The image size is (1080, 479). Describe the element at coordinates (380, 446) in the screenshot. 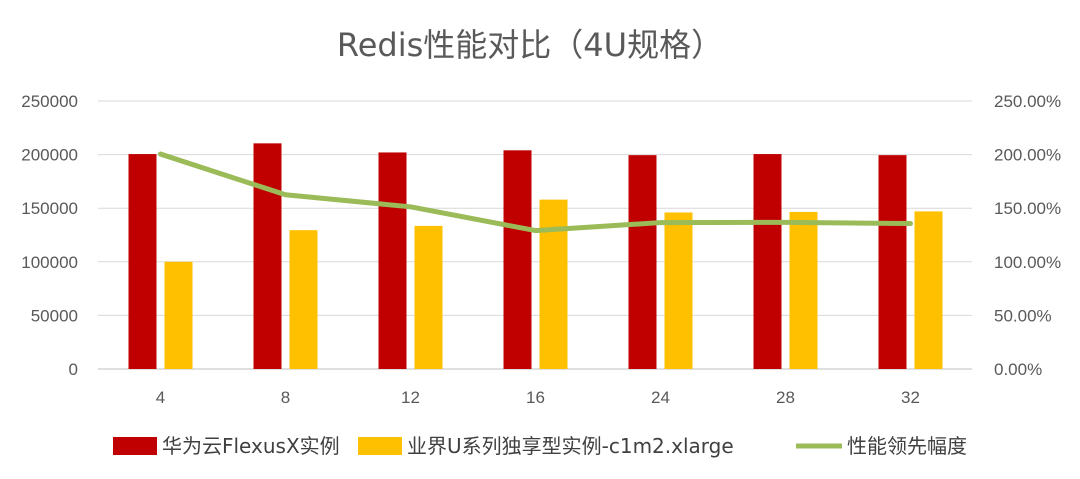

I see `legend-swatch-u-series` at that location.